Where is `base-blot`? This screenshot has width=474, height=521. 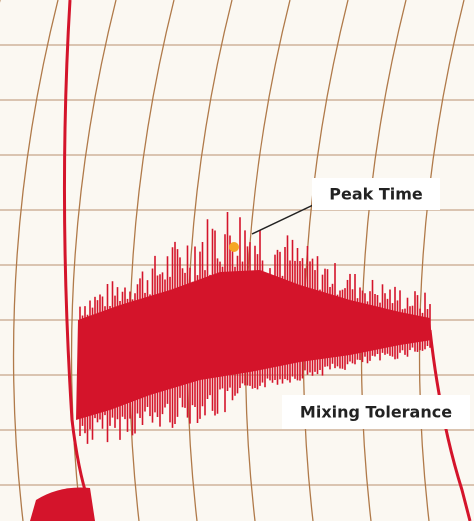
base-blot is located at coordinates (62, 504).